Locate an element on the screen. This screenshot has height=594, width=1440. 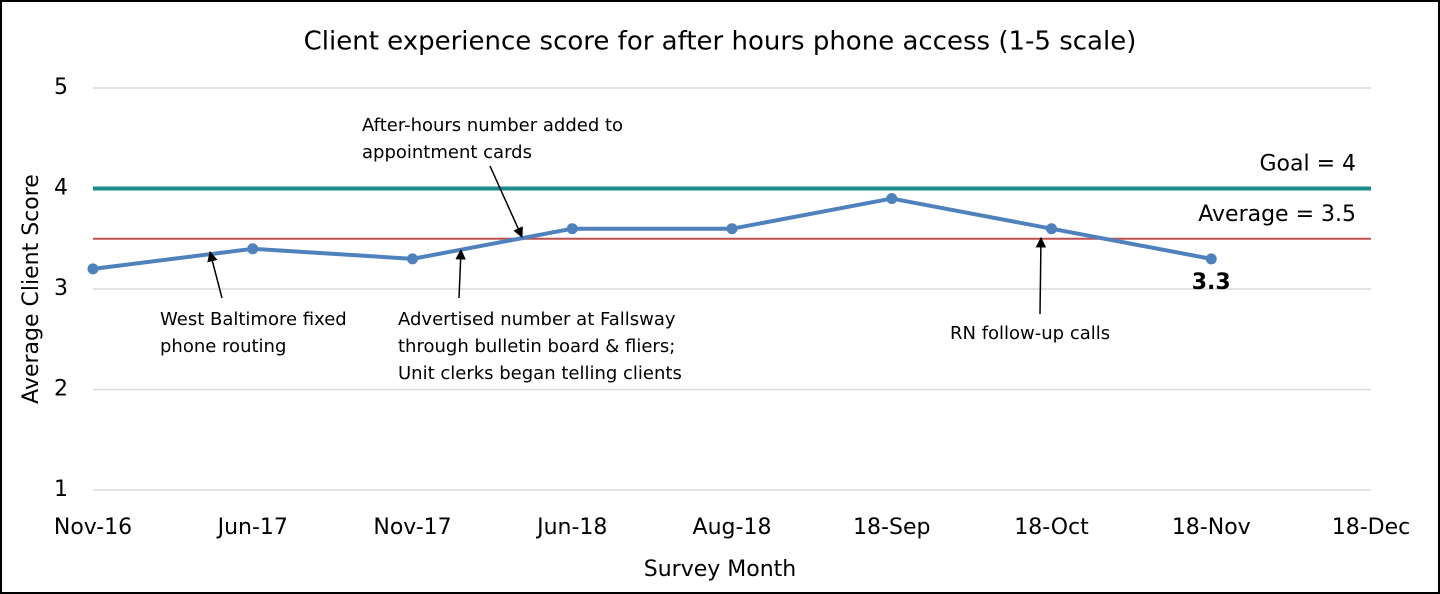
y-tick-label: 5 is located at coordinates (61, 87).